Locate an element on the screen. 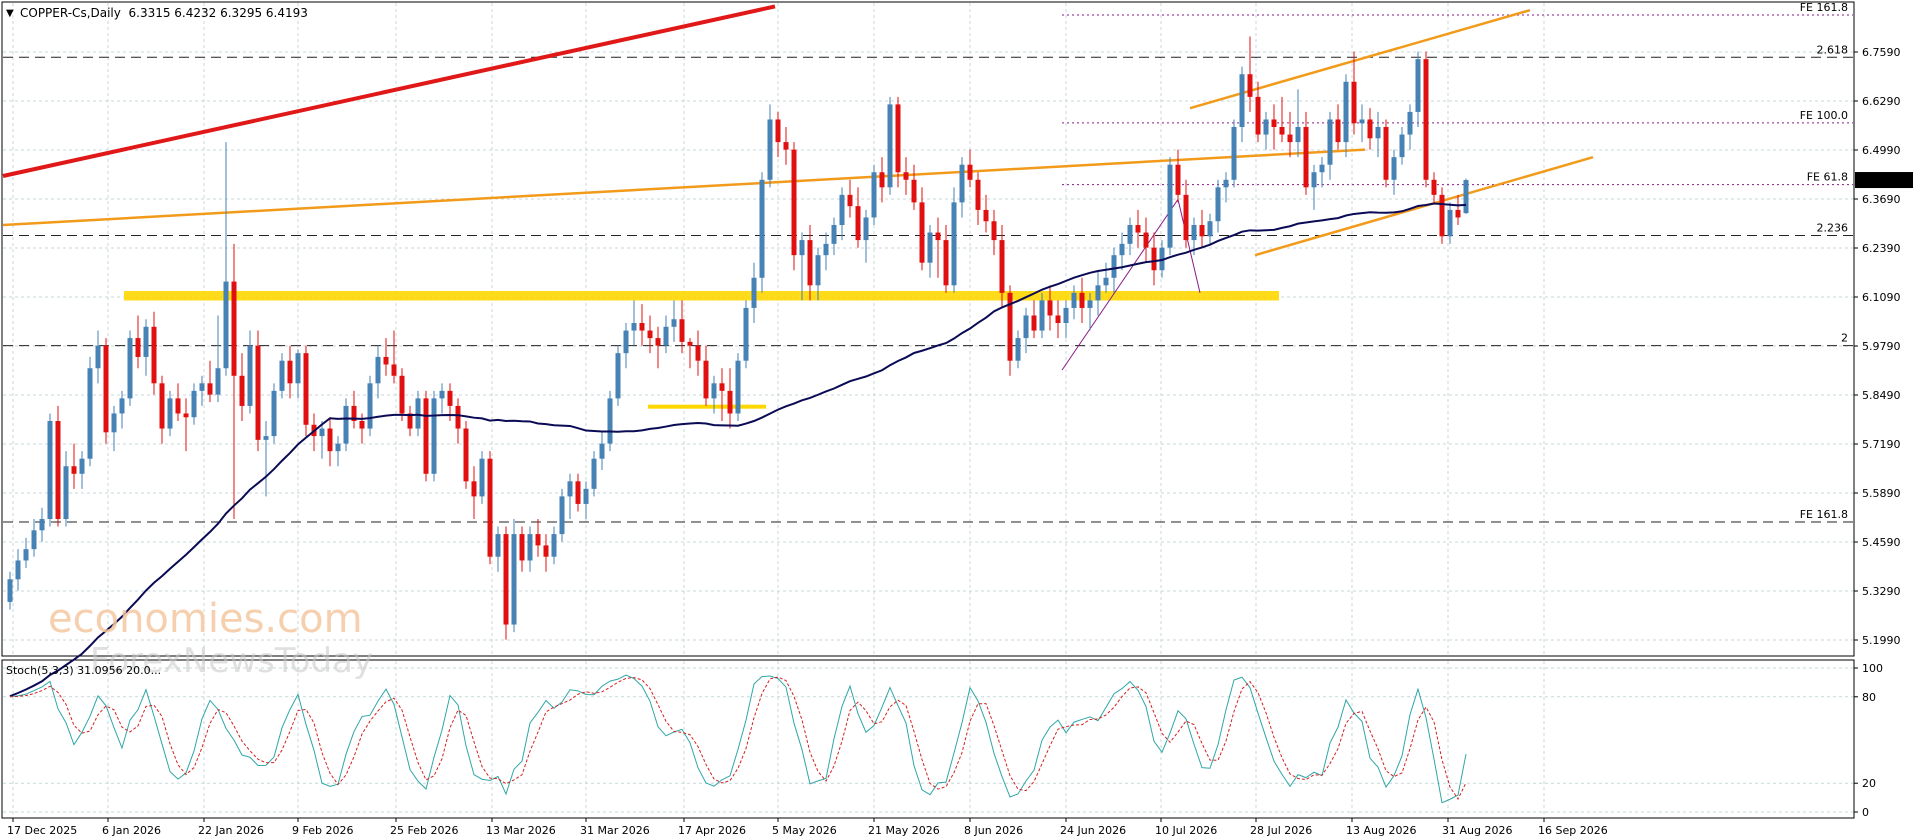  time-tick-label: 13 Aug 2026 is located at coordinates (1381, 830).